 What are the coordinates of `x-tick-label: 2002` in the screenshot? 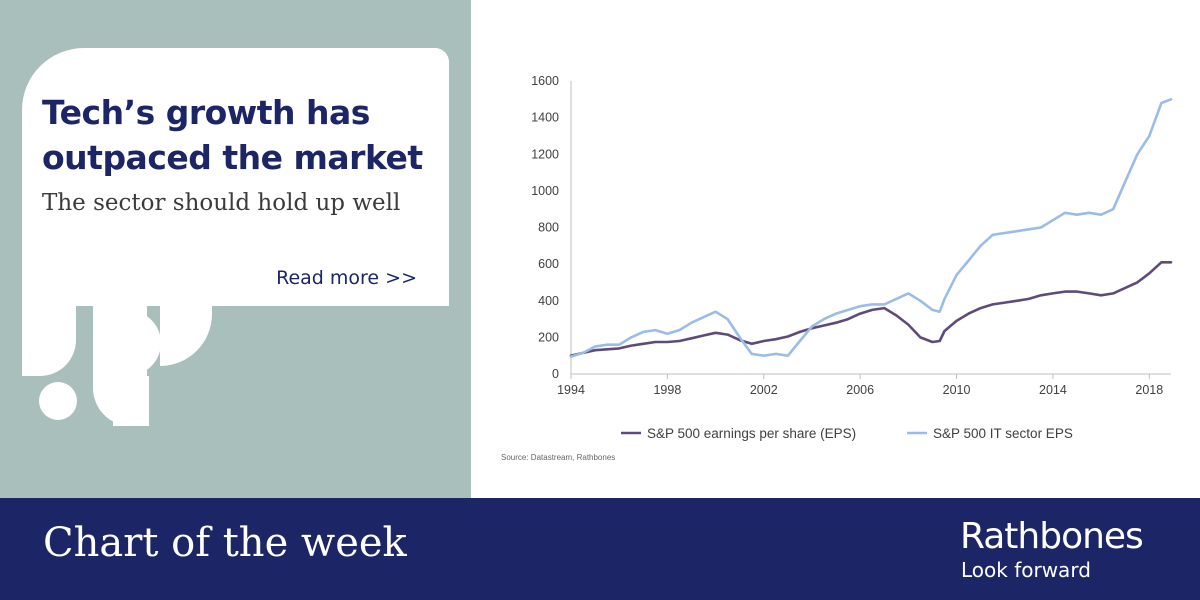 It's located at (764, 390).